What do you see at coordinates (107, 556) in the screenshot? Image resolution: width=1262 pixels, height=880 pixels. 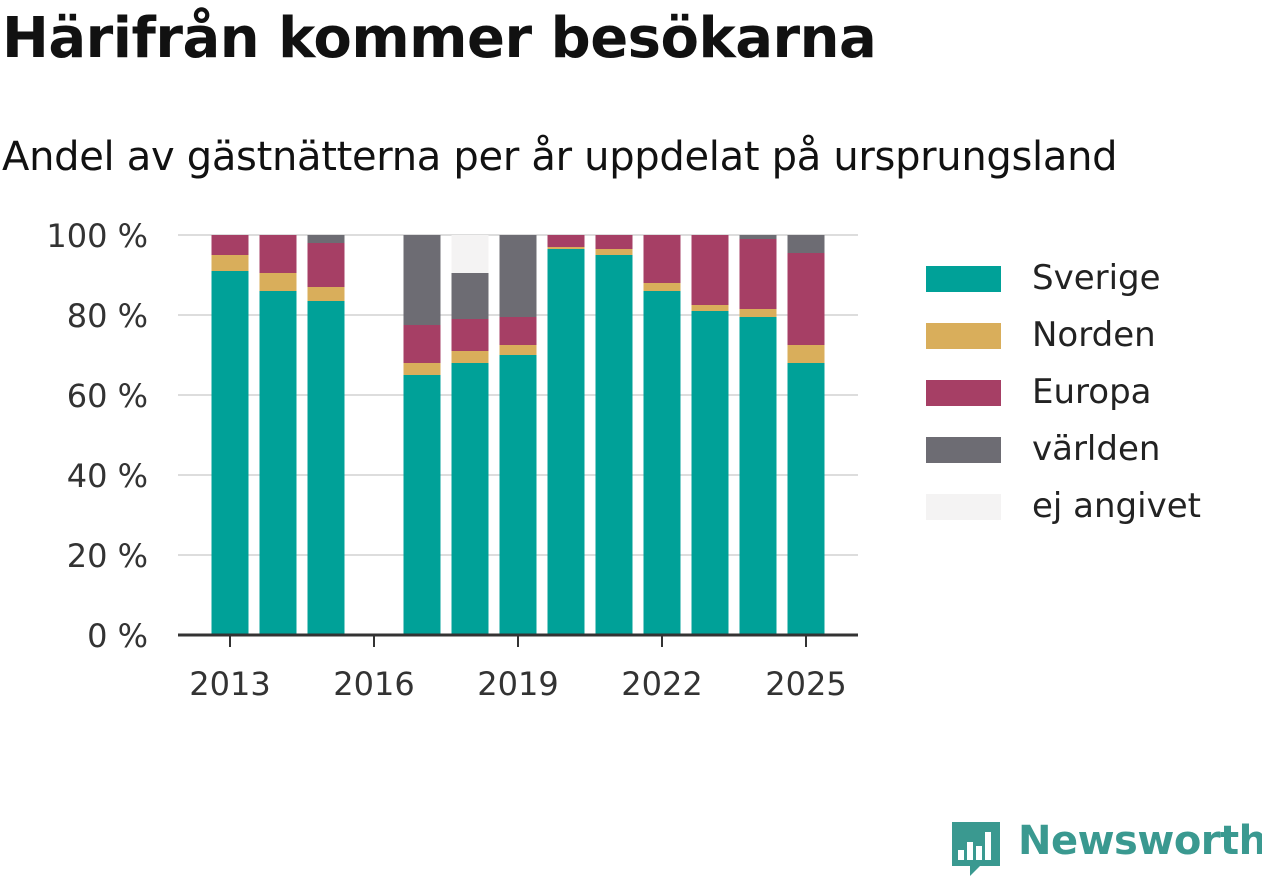 I see `y-tick-label: 20 %` at bounding box center [107, 556].